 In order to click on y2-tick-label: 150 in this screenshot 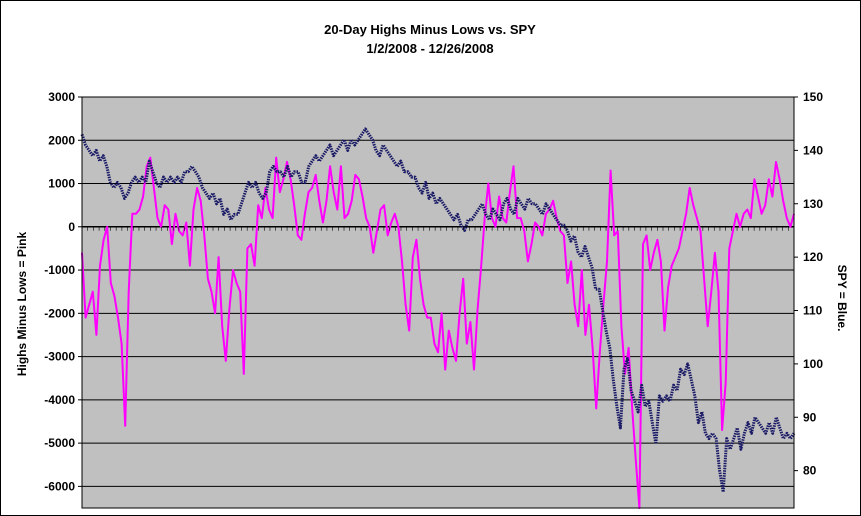, I will do `click(813, 97)`.